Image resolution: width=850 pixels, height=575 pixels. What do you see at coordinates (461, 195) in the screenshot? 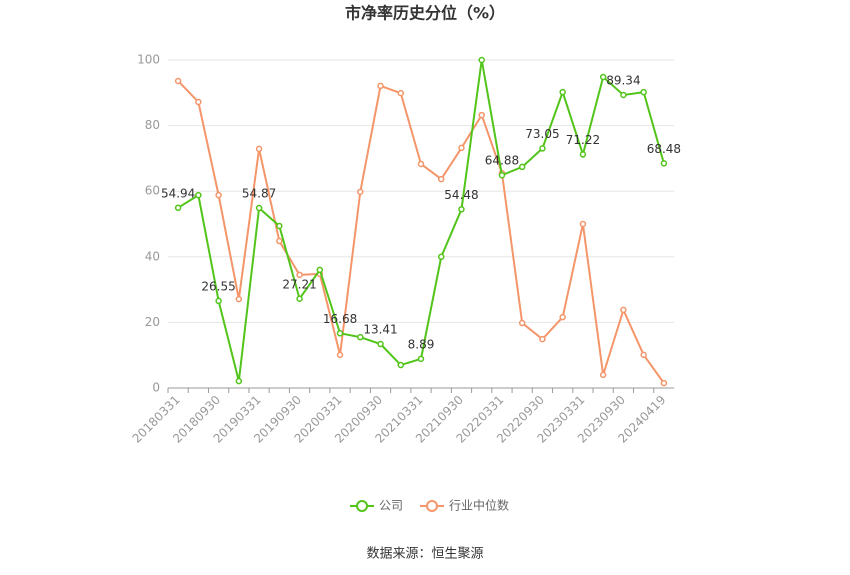
I see `data-label: 54.48` at bounding box center [461, 195].